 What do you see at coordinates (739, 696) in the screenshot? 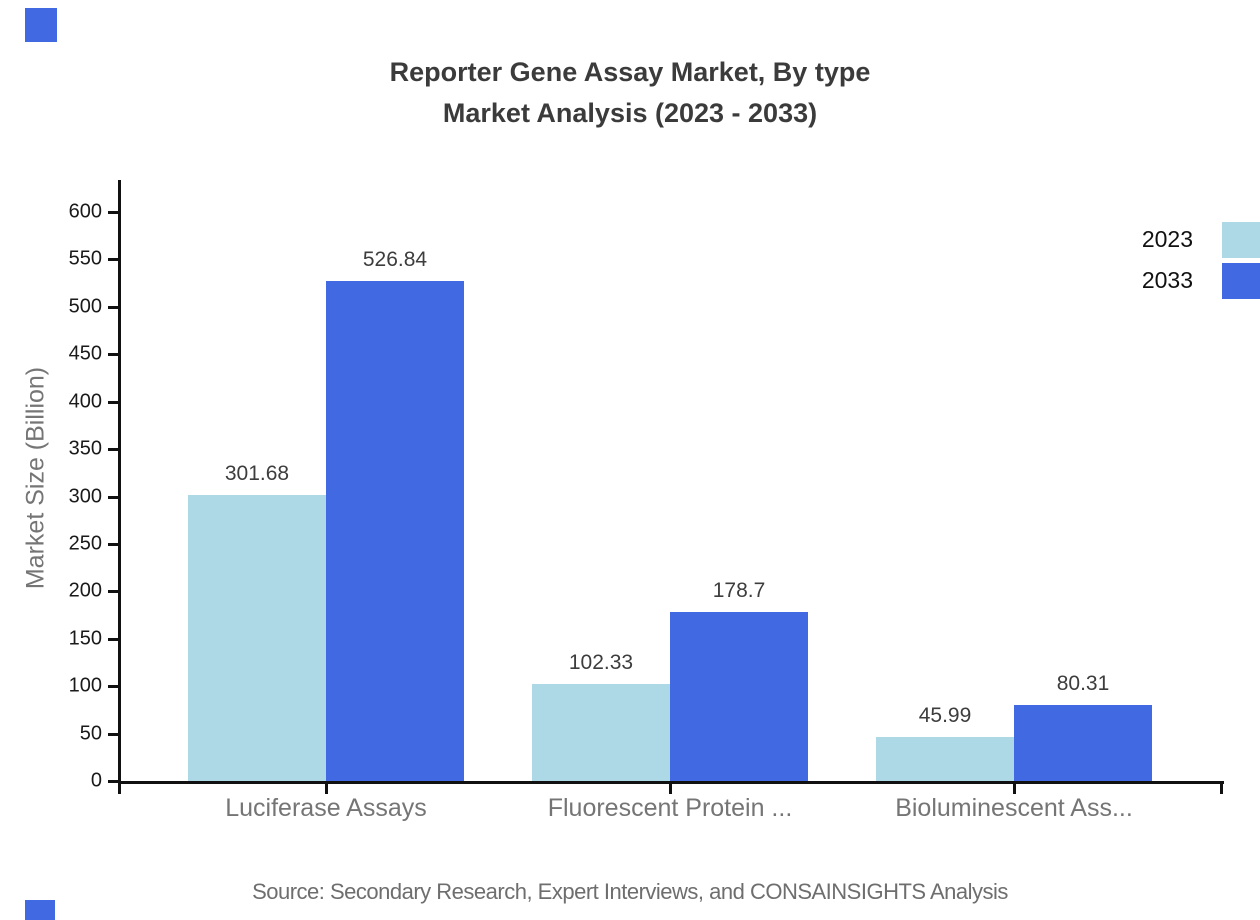
I see `bar-2033-cat1` at bounding box center [739, 696].